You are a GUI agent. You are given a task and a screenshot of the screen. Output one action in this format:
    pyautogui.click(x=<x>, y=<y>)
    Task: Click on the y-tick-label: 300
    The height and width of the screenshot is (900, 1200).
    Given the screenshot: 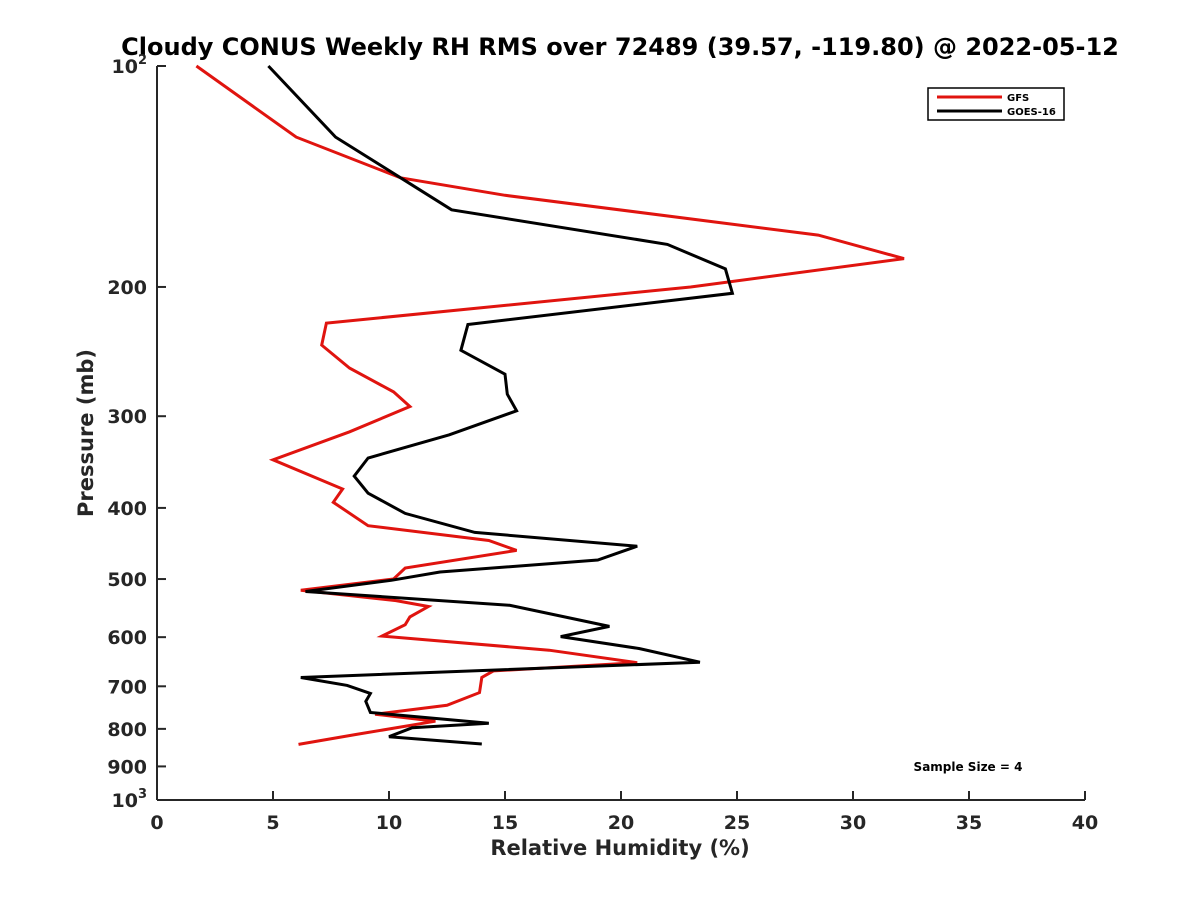 What is the action you would take?
    pyautogui.click(x=127, y=417)
    